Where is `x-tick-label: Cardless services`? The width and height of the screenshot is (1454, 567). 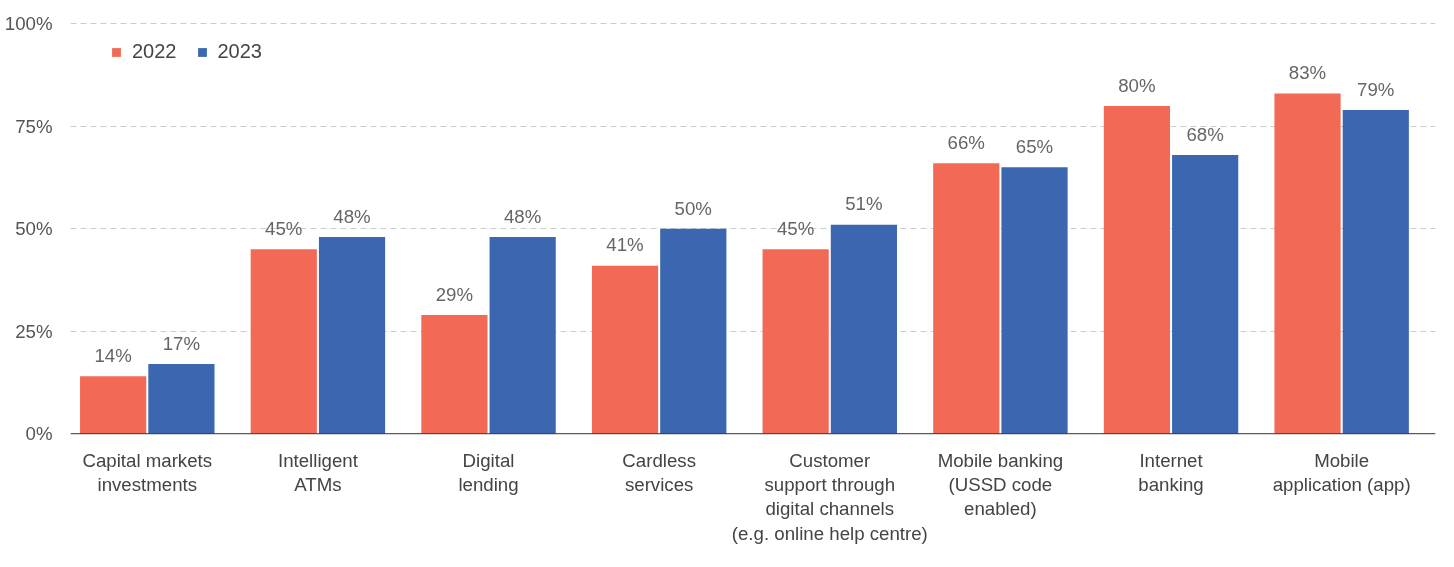
x-tick-label: Cardless services is located at coordinates (659, 473).